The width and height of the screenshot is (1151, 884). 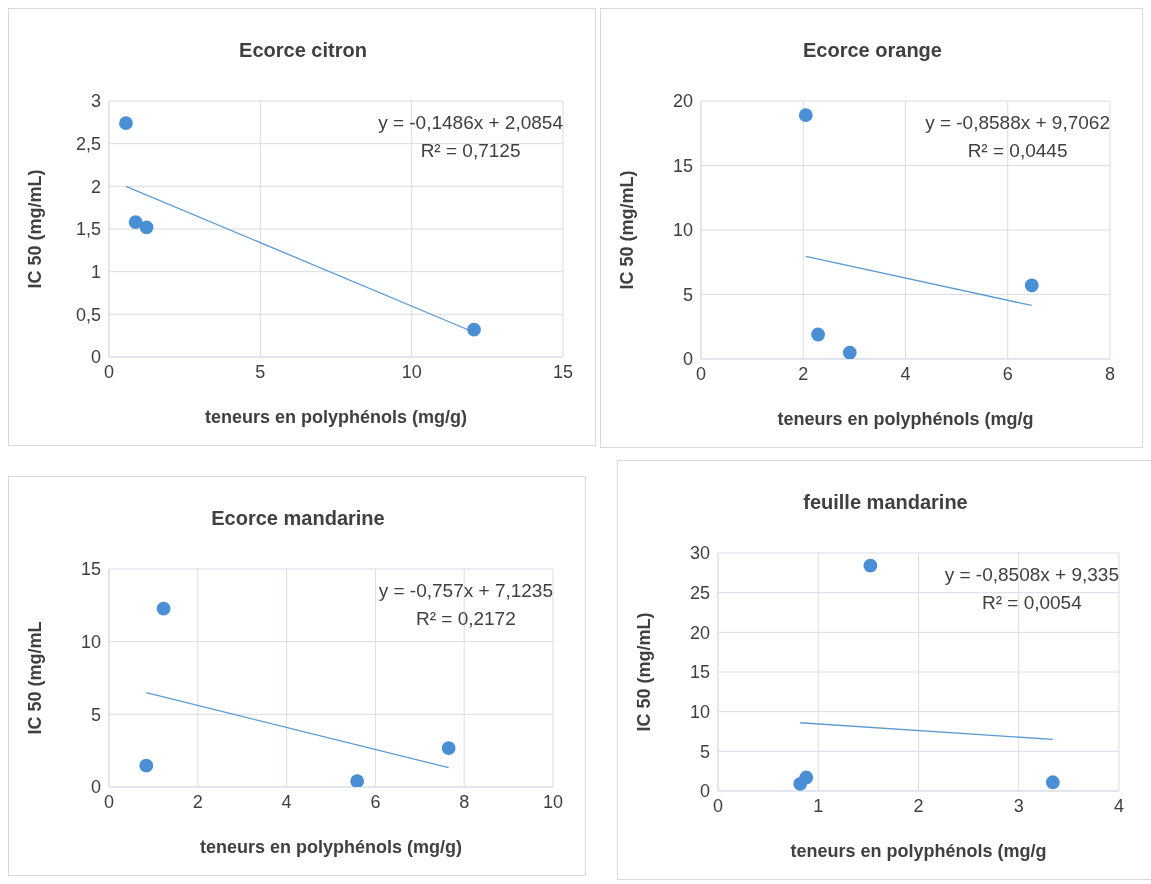 I want to click on chart-title: Ecorce orange, so click(x=872, y=50).